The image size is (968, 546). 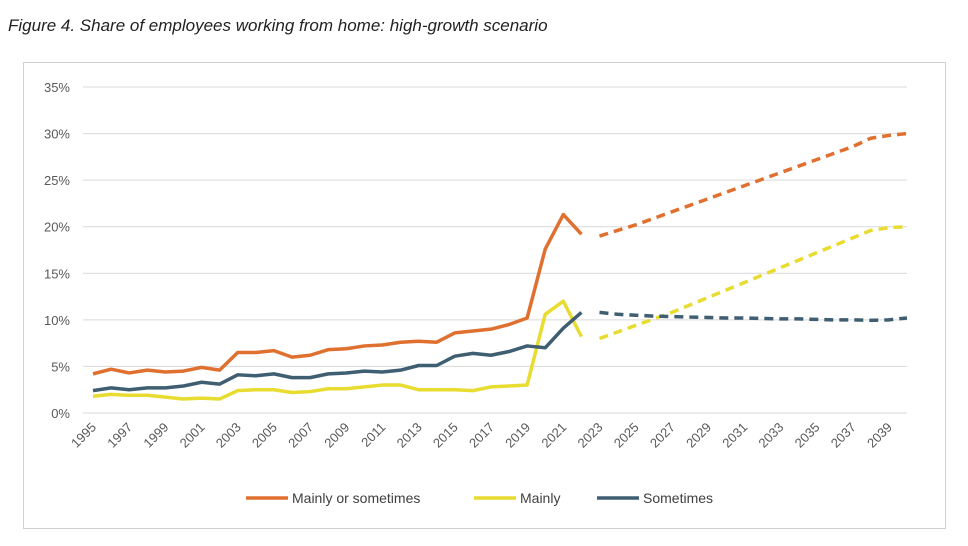 I want to click on x-tick-label: 2009, so click(x=336, y=435).